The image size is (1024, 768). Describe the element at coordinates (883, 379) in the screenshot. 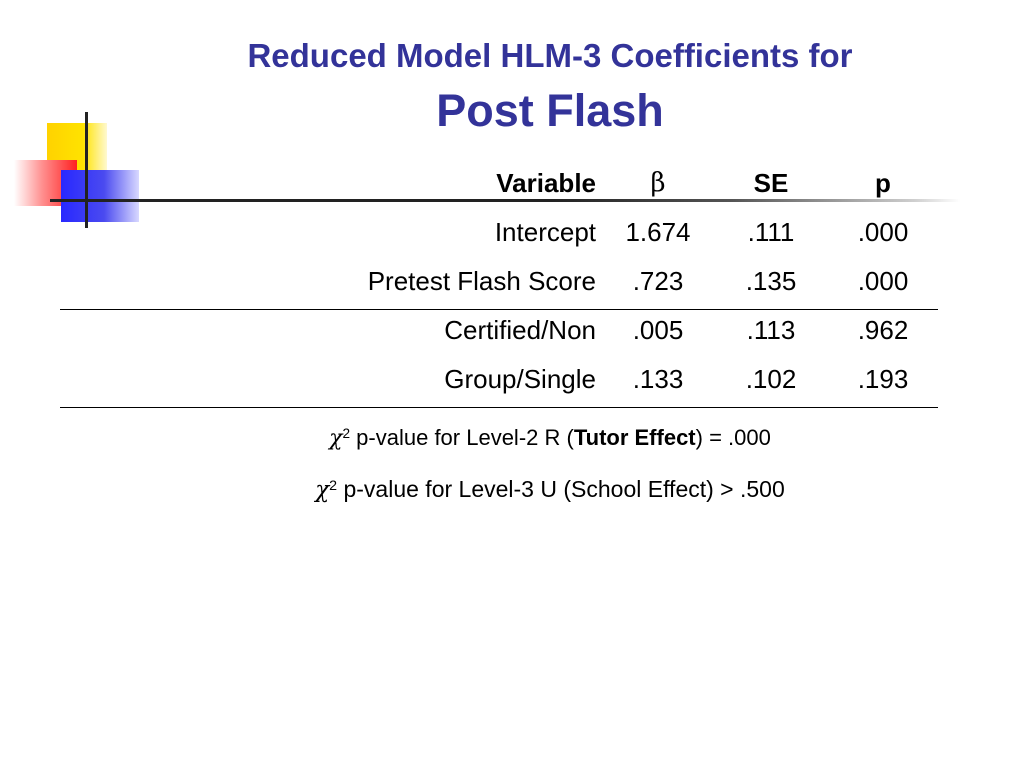

I see `row-p: .193` at that location.